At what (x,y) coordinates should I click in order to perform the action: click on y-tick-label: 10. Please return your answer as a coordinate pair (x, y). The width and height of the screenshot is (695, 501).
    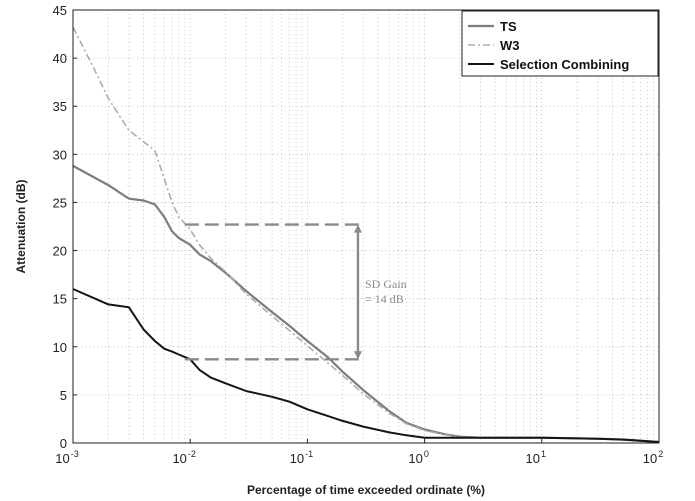
    Looking at the image, I should click on (60, 347).